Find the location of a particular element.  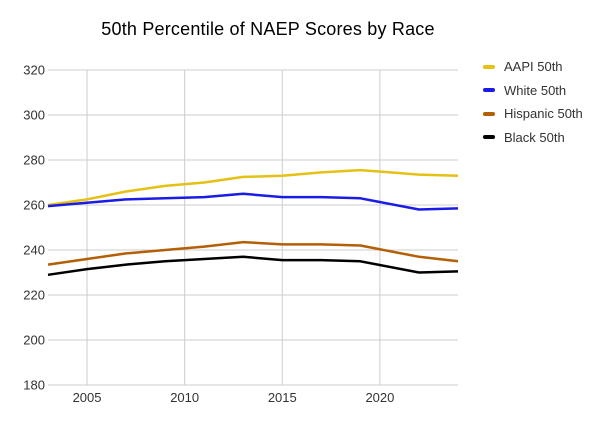

y-axis-tick-label: 200 is located at coordinates (34, 340).